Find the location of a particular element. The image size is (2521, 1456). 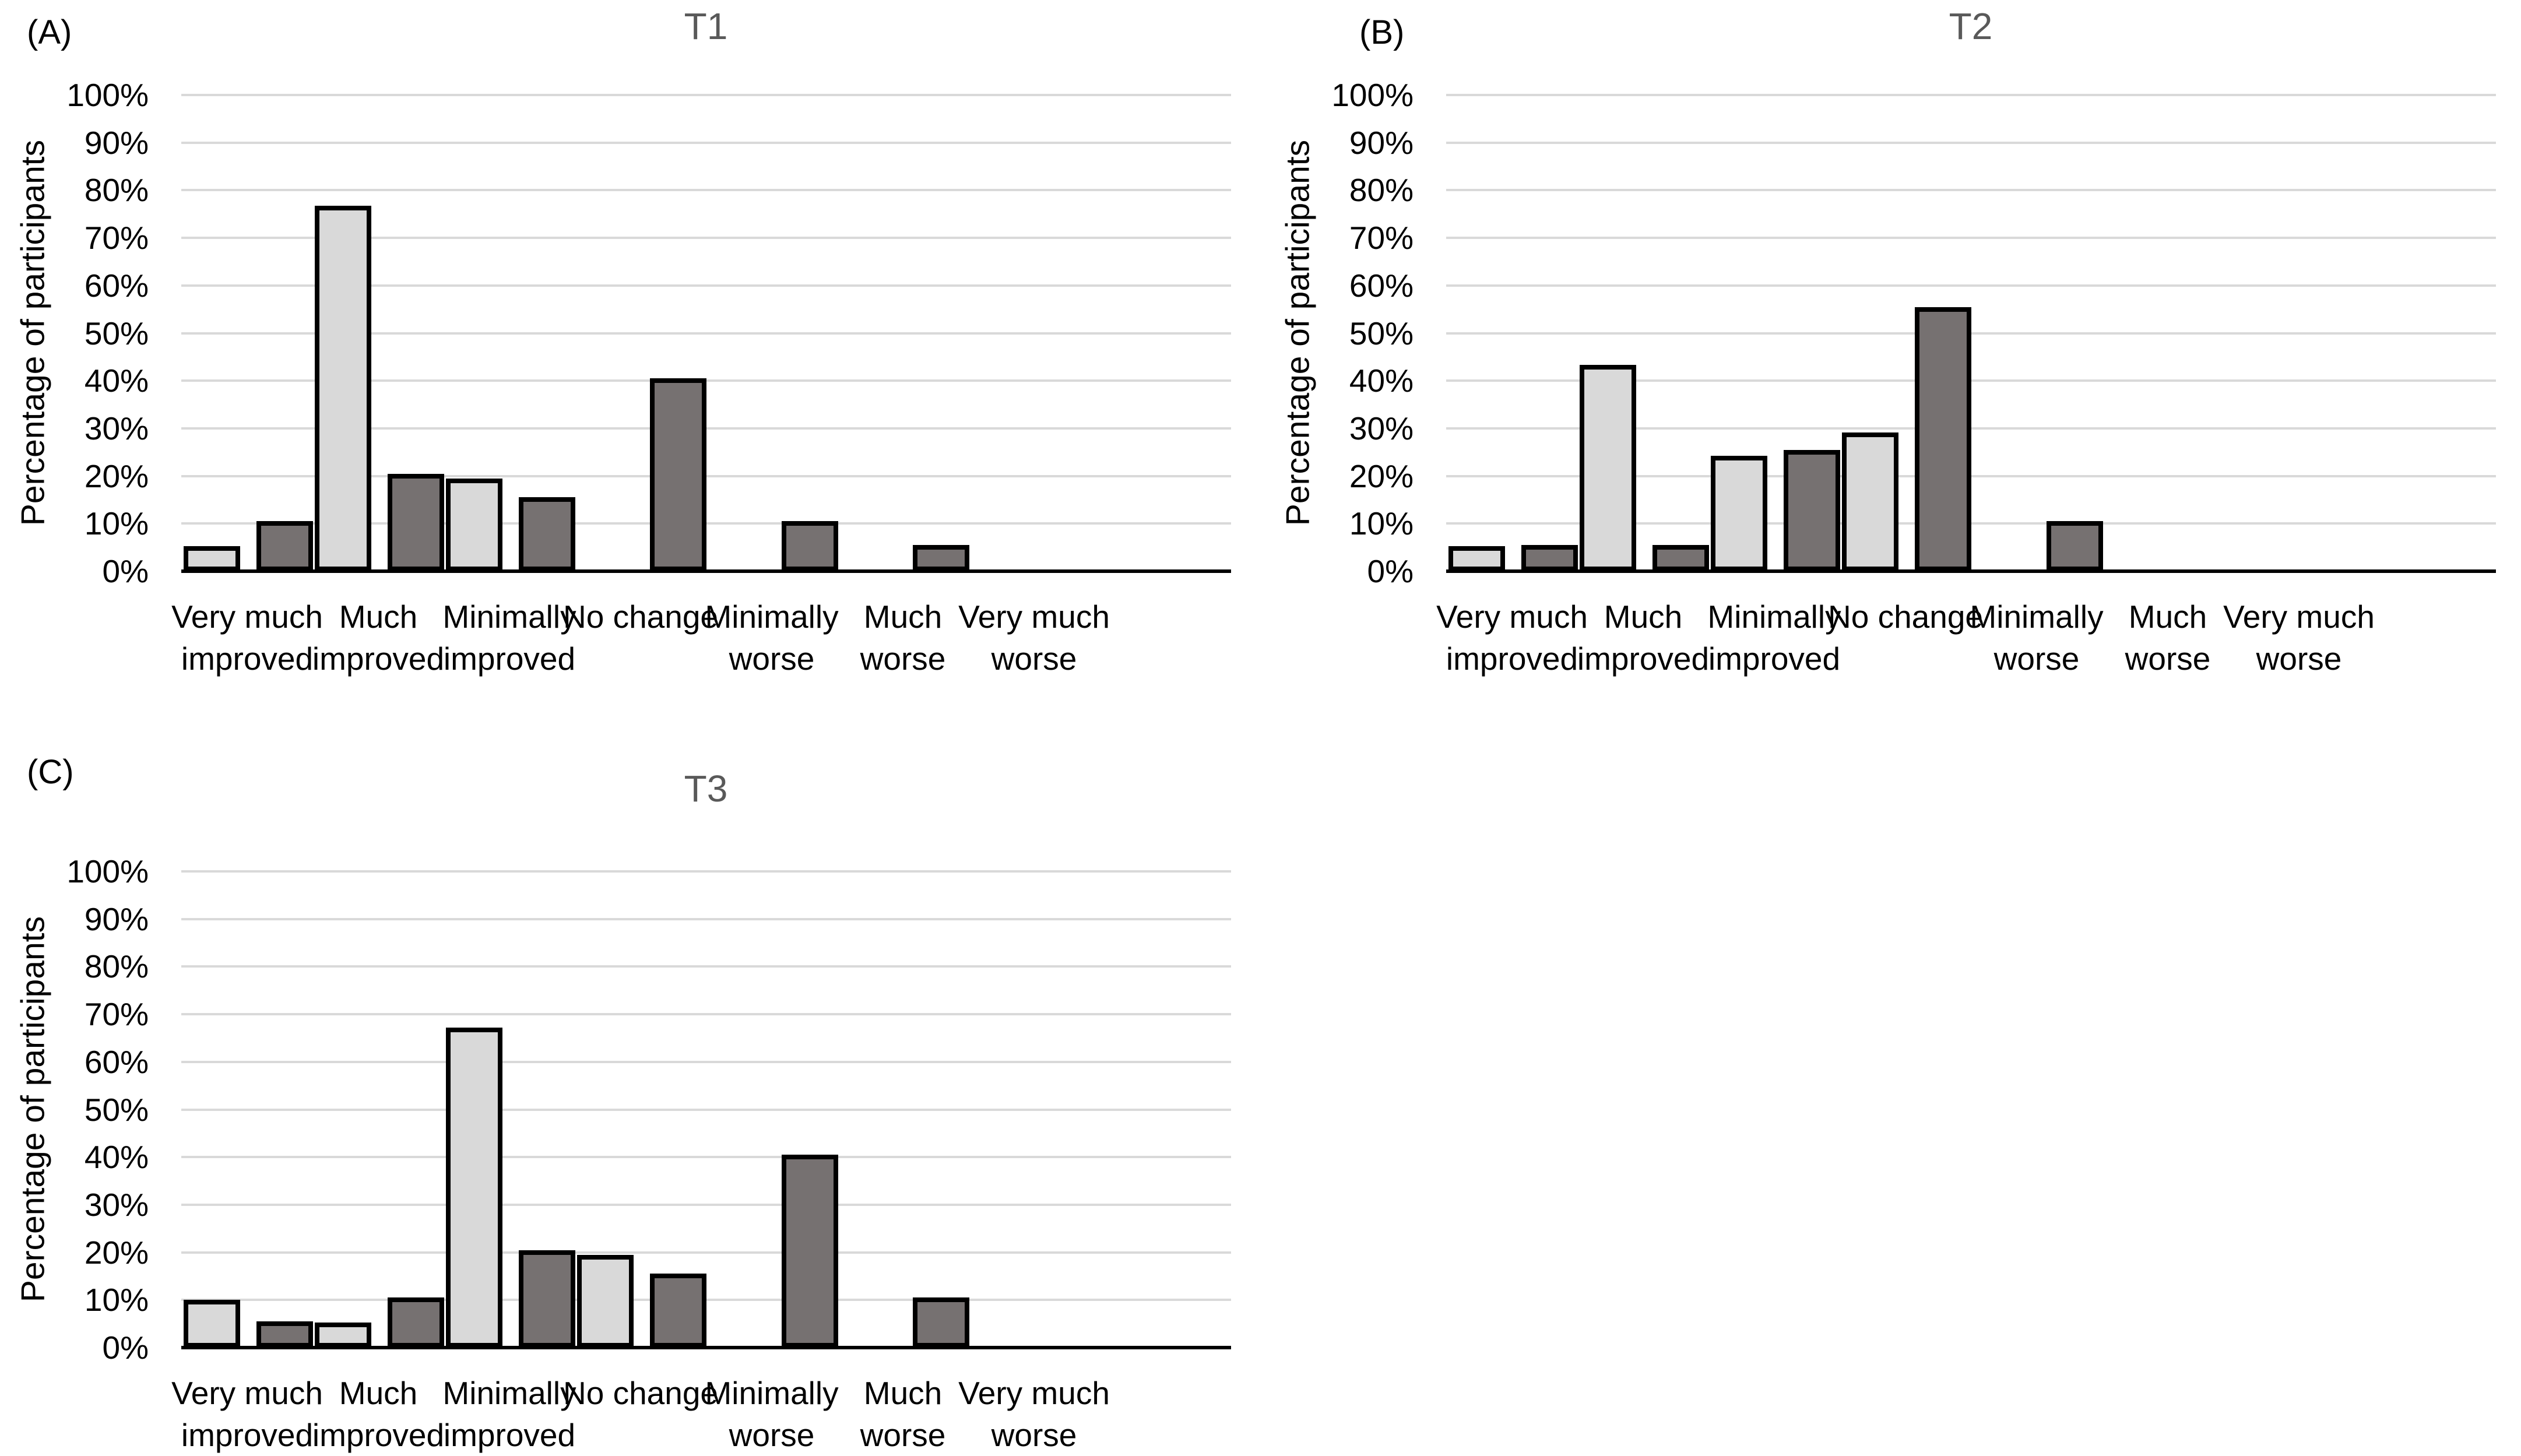

bar-t3-dark_gray-cat6 is located at coordinates (941, 1322).